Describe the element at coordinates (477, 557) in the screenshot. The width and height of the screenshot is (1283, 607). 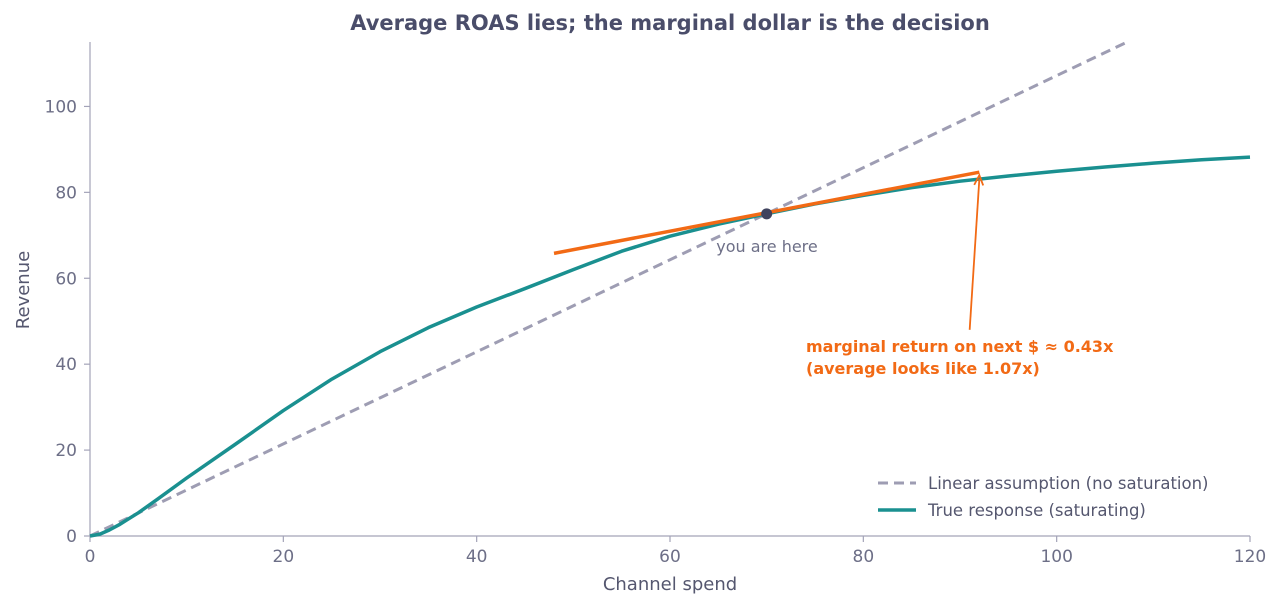
I see `x-tick-label: 40` at that location.